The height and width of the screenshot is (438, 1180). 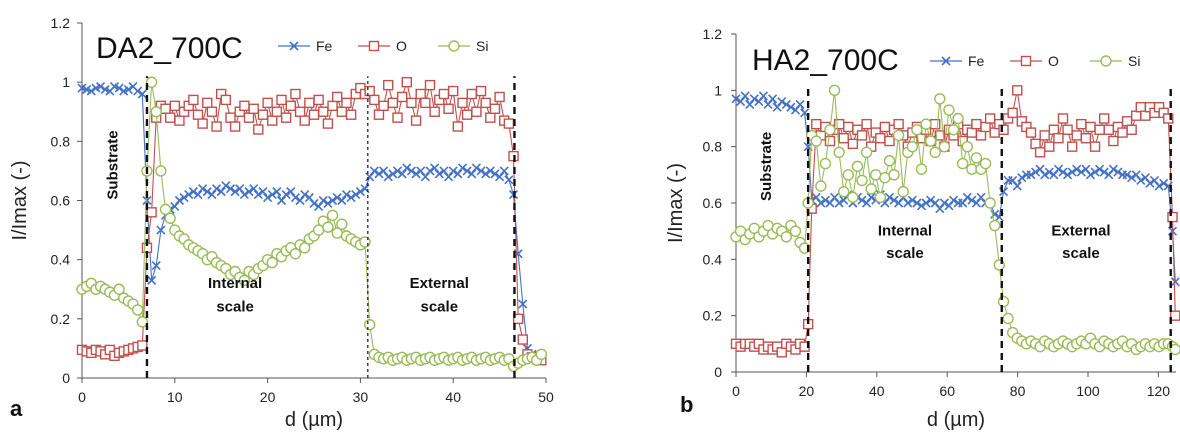 I want to click on x-tick-label: 120, so click(x=1159, y=391).